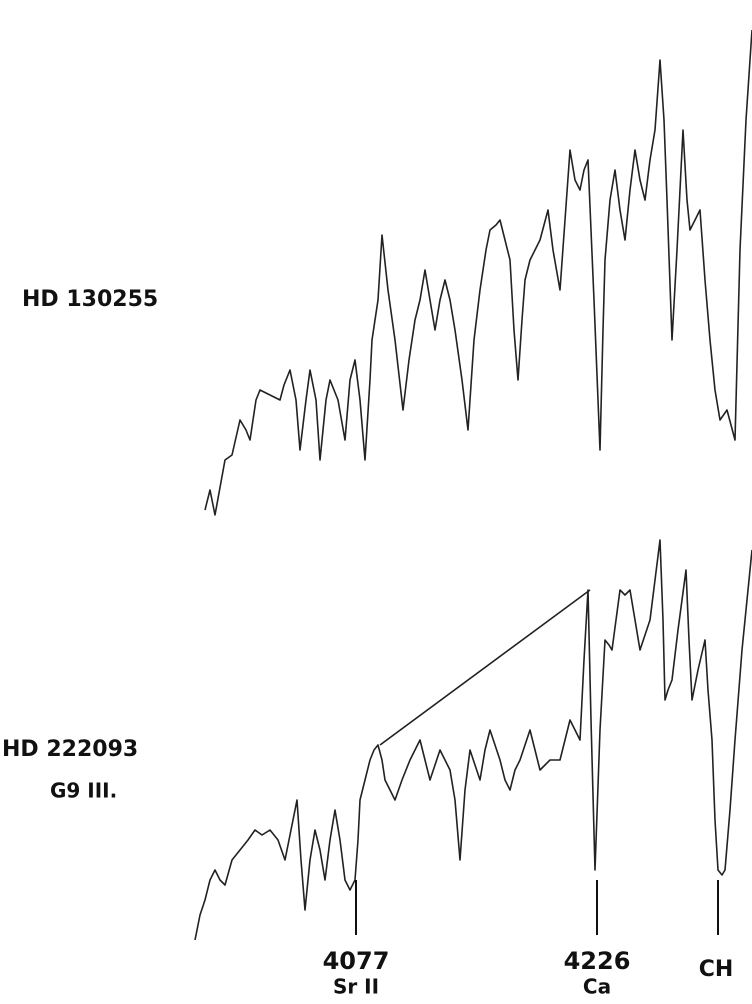  I want to click on star-label: HD 130255, so click(90, 299).